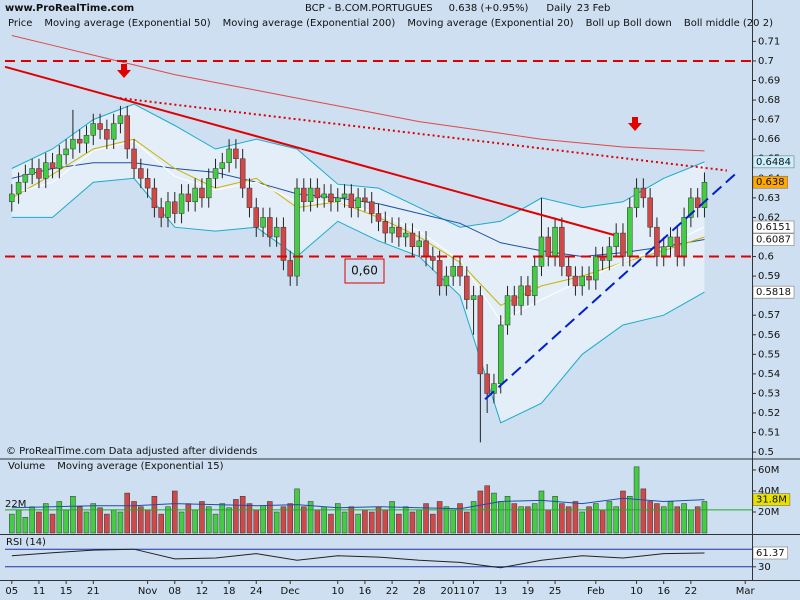 The width and height of the screenshot is (800, 600). Describe the element at coordinates (11, 591) in the screenshot. I see `x-tick-label: 05` at that location.